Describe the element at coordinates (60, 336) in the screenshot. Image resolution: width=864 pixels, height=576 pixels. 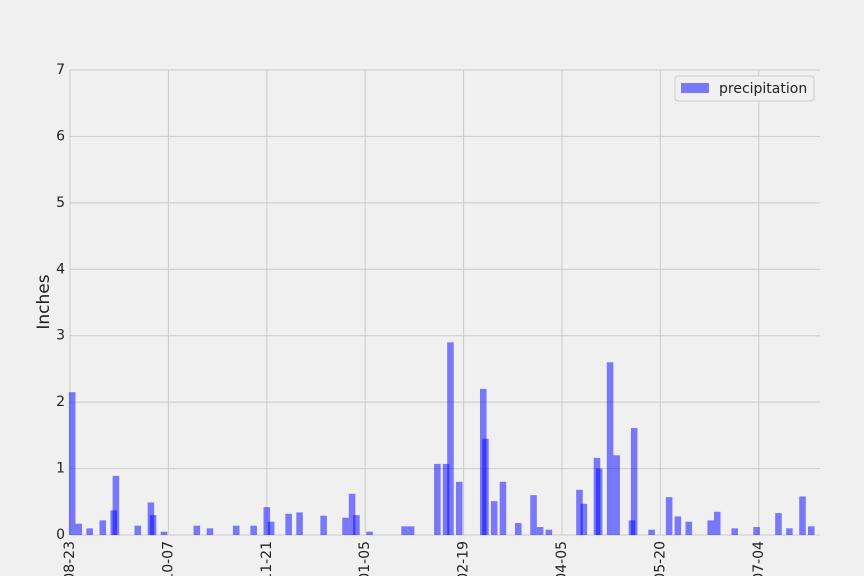
I see `y-tick-label: 3` at that location.